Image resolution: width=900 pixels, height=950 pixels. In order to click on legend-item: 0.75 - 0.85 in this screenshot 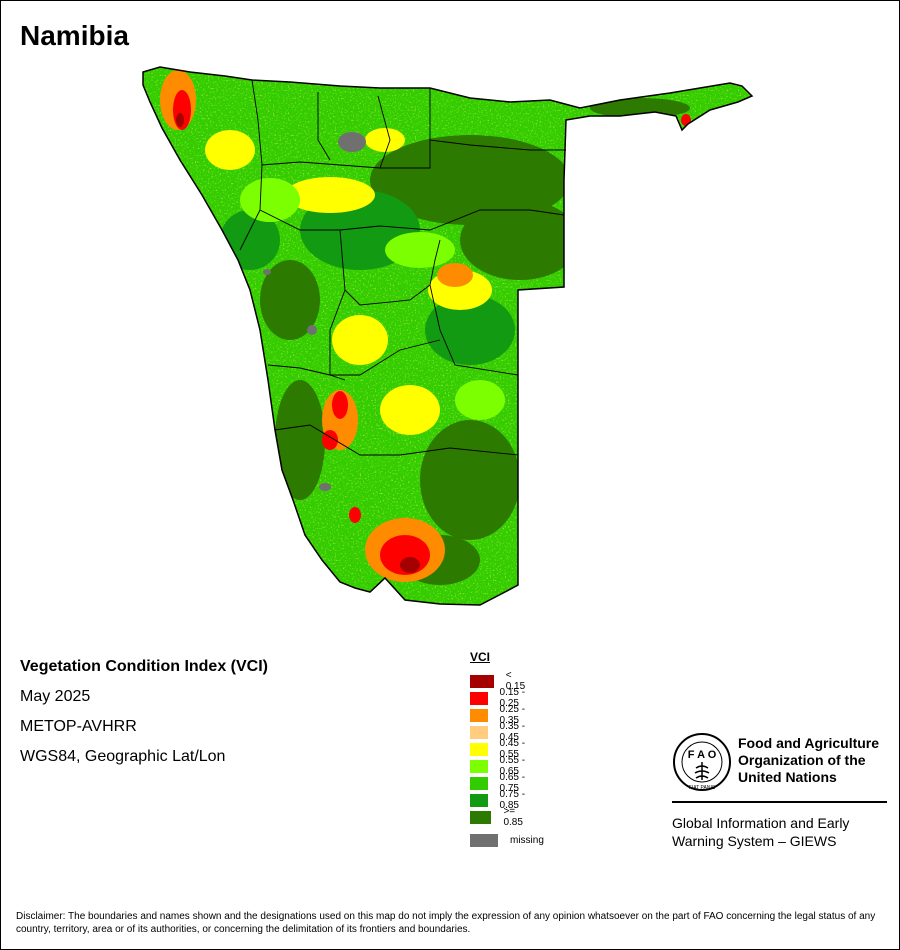, I will do `click(499, 800)`.